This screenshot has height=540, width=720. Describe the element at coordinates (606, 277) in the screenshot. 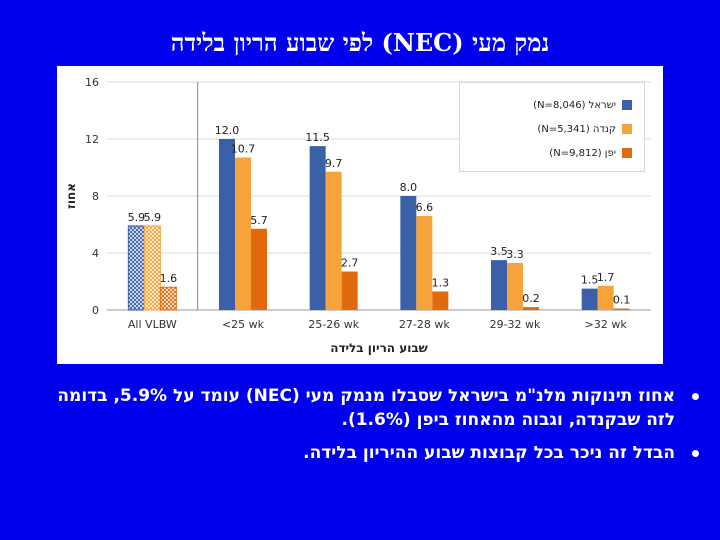

I see `data-label: 1.7` at that location.